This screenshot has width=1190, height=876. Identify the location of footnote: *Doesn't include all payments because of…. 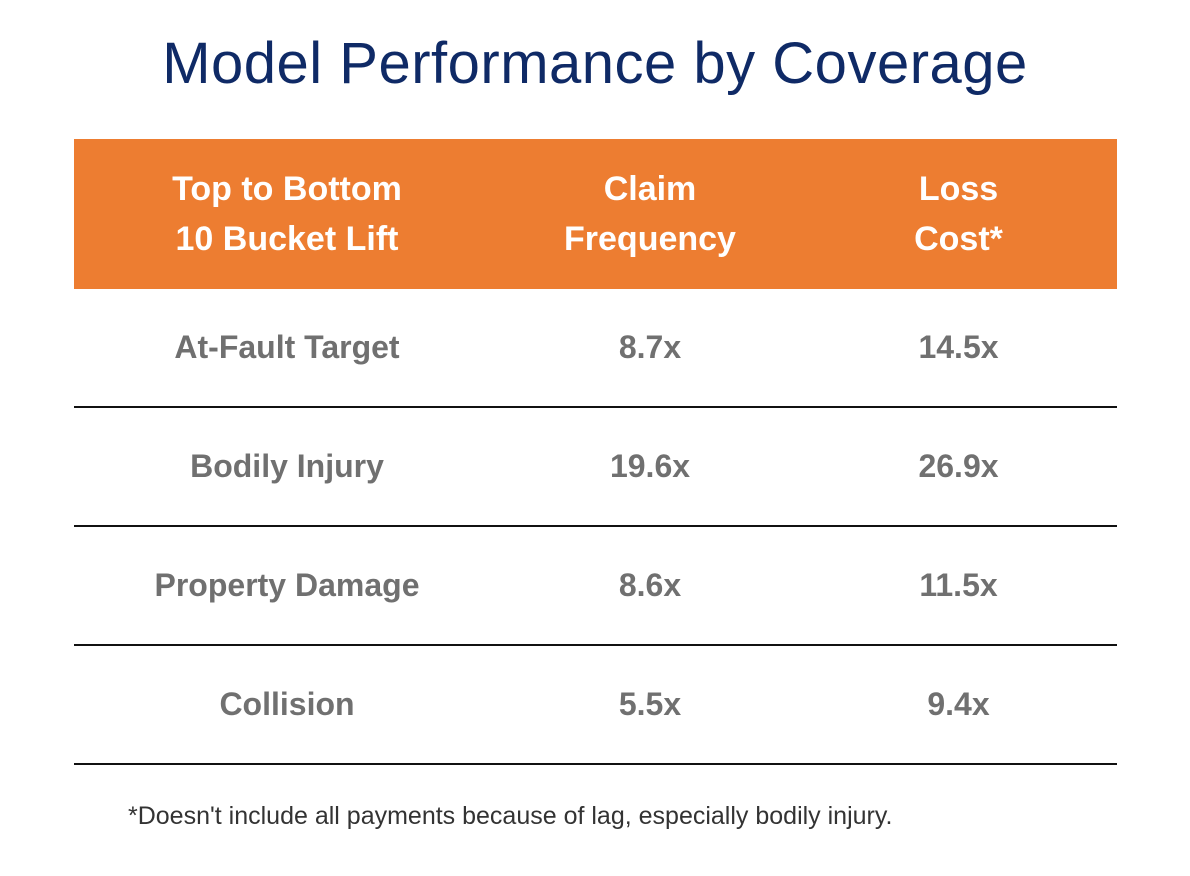
(510, 816).